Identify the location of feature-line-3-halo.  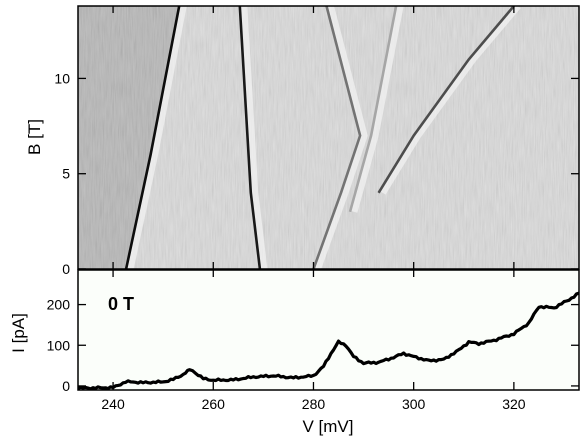
(341, 137).